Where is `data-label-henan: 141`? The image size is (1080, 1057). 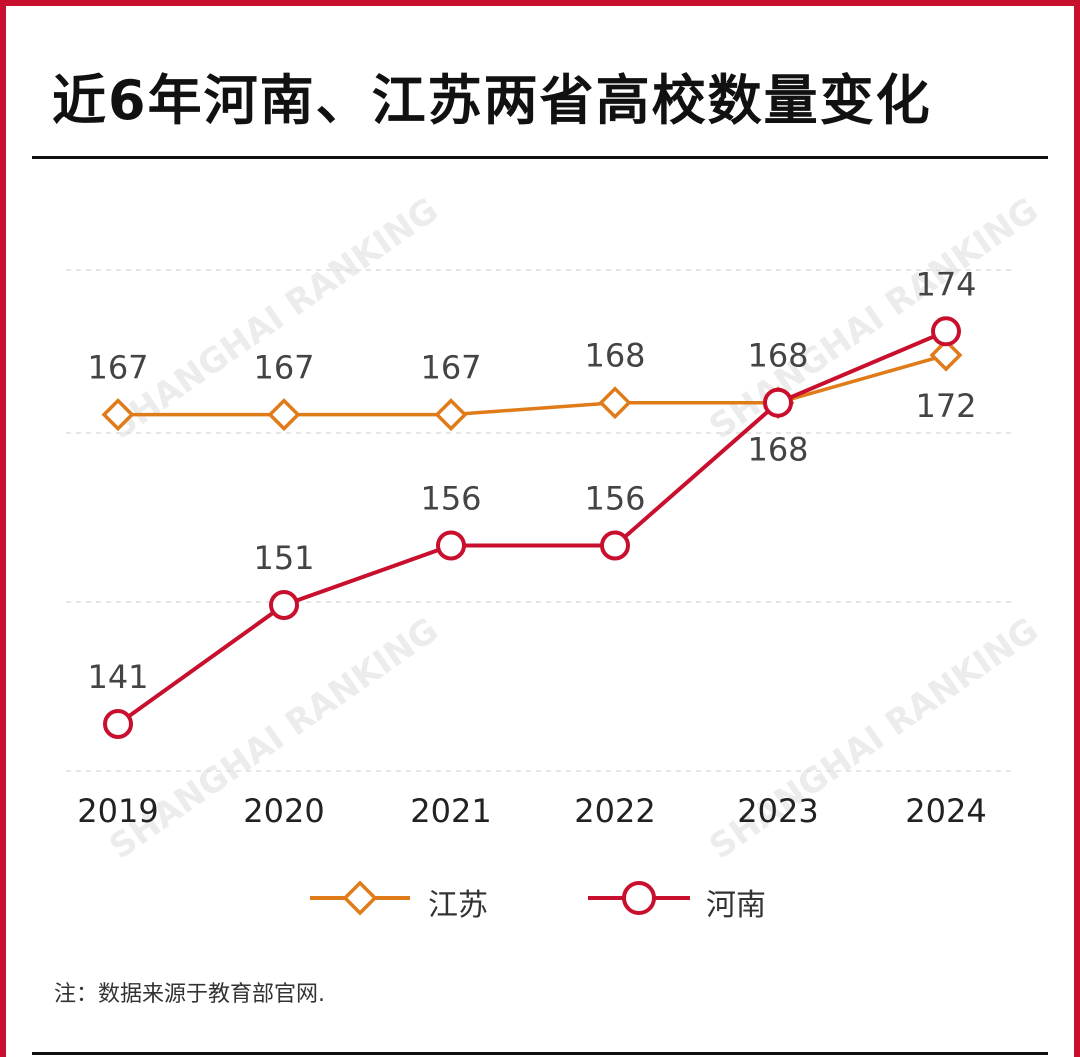 data-label-henan: 141 is located at coordinates (117, 677).